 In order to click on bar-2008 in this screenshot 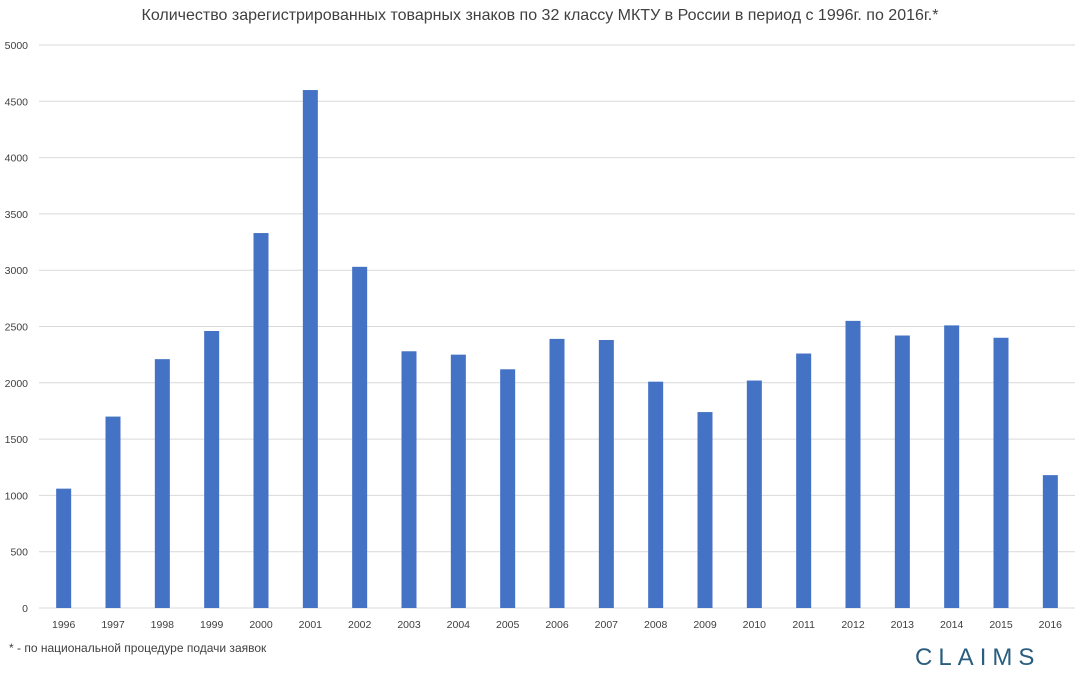, I will do `click(656, 494)`.